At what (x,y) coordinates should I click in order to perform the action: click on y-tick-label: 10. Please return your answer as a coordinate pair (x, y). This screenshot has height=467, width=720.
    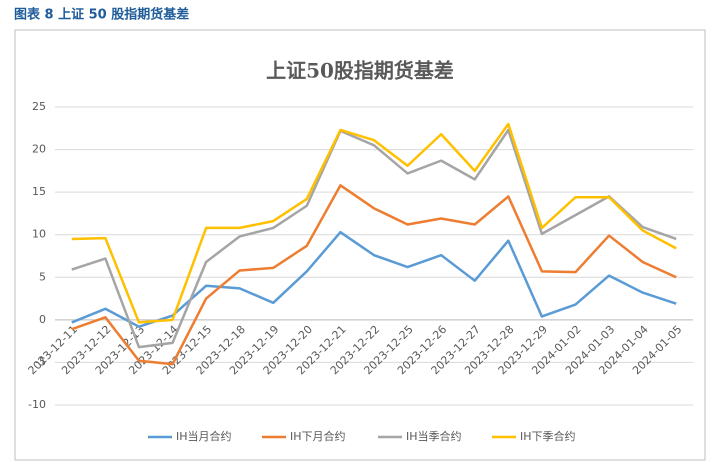
    Looking at the image, I should click on (39, 234).